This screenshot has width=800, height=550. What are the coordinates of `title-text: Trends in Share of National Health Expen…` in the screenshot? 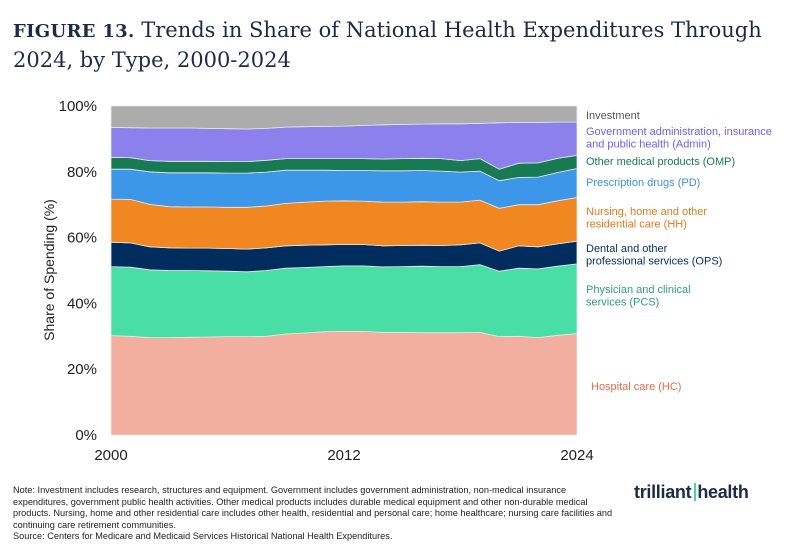 It's located at (387, 45).